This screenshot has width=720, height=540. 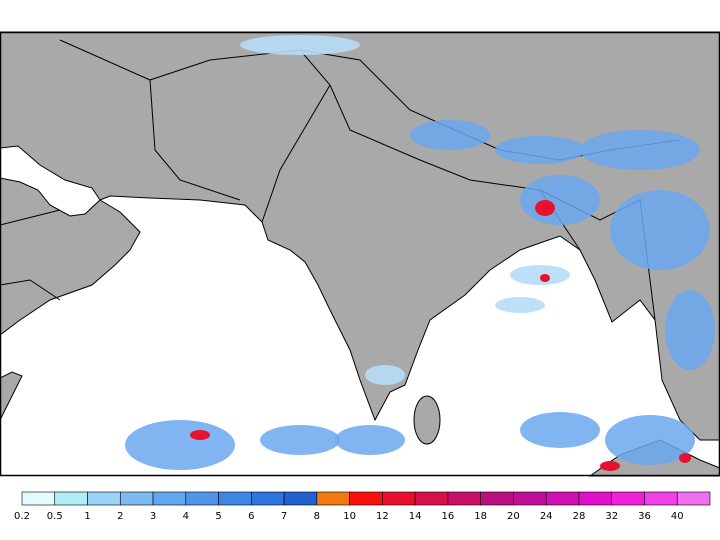 I want to click on colorbar-label: 7, so click(x=284, y=516).